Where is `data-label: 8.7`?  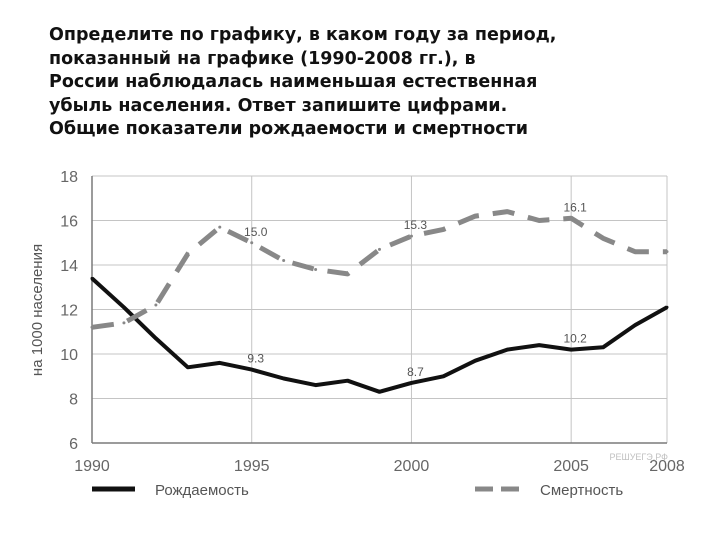 data-label: 8.7 is located at coordinates (415, 372).